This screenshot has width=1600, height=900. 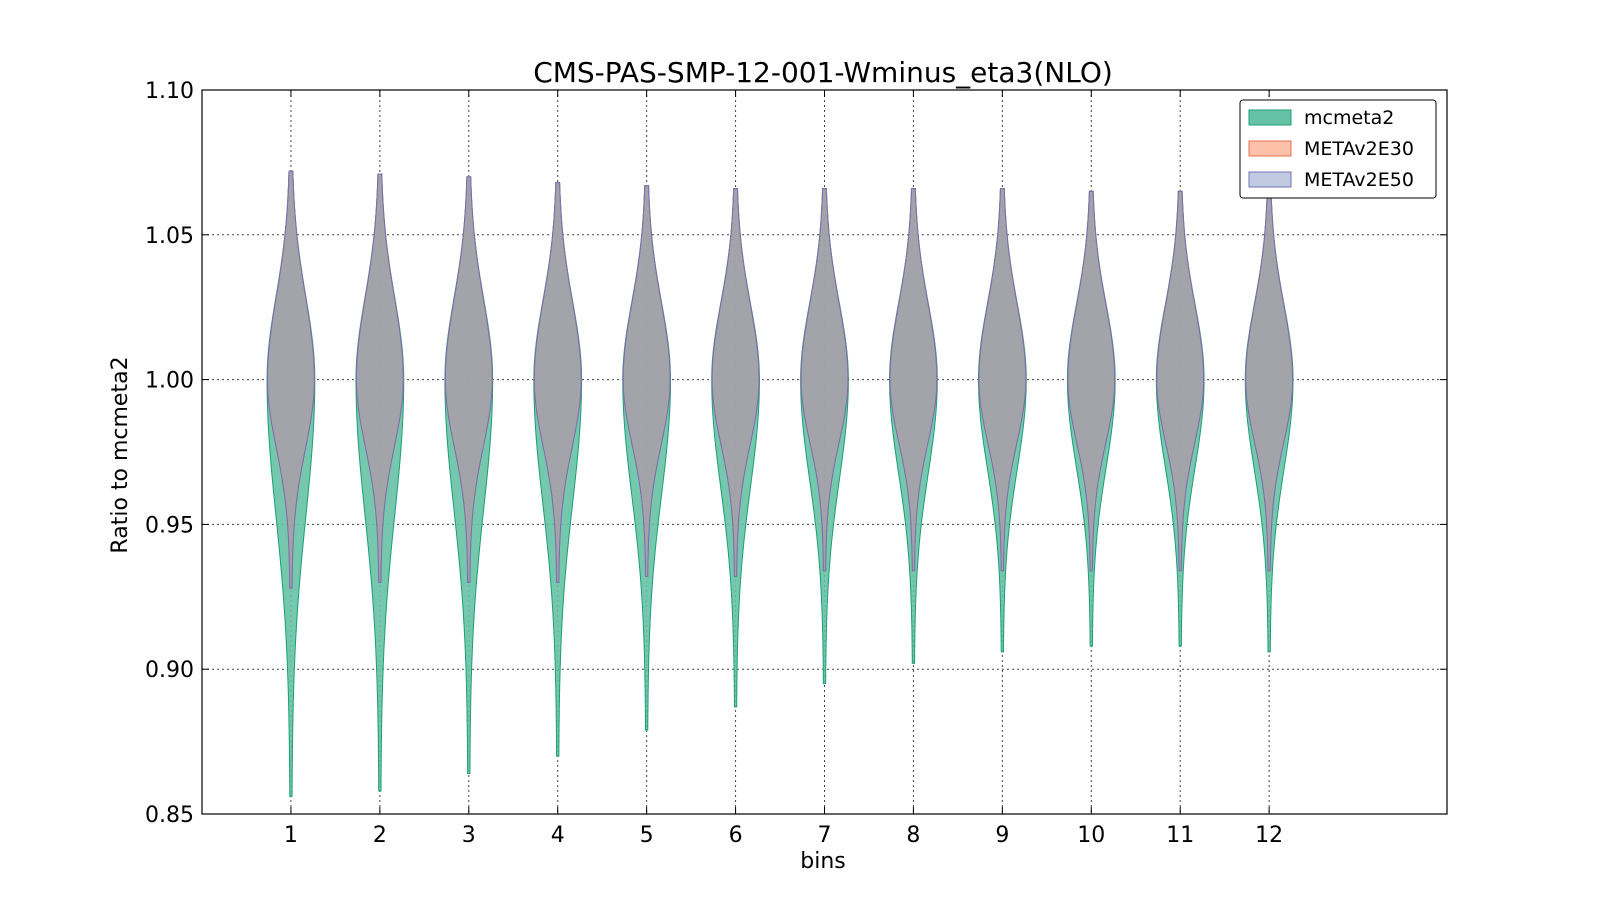 I want to click on x-tick-label: 4, so click(x=558, y=835).